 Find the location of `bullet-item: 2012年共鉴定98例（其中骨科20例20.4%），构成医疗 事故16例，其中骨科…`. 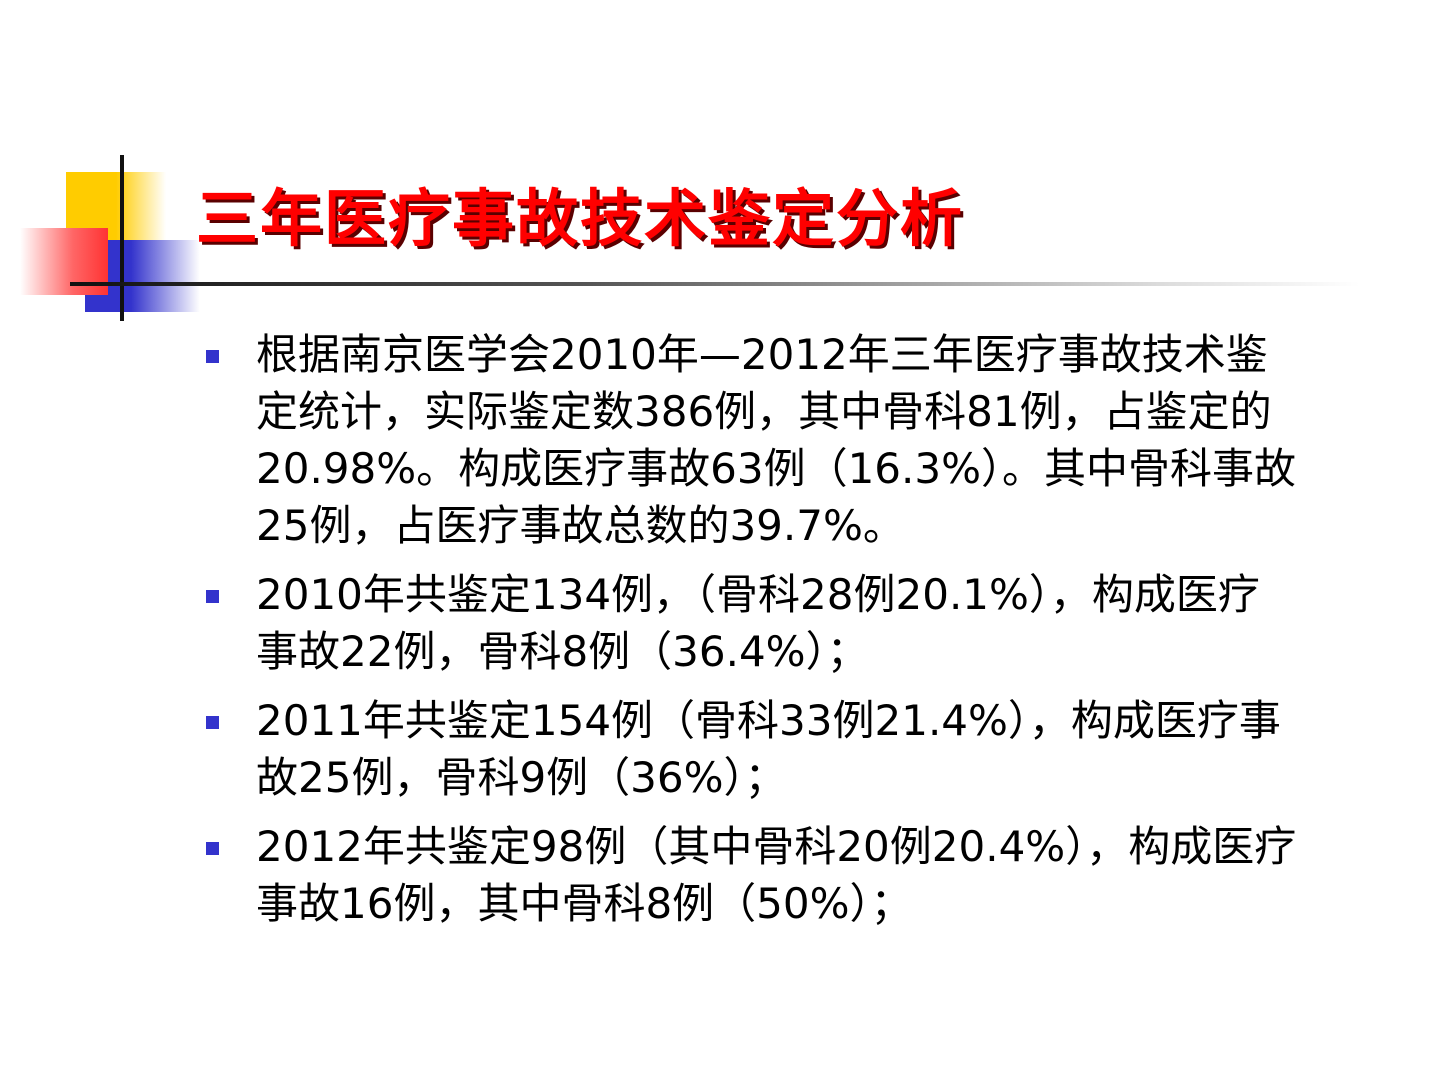

bullet-item: 2012年共鉴定98例（其中骨科20例20.4%），构成医疗 事故16例，其中骨科… is located at coordinates (810, 875).